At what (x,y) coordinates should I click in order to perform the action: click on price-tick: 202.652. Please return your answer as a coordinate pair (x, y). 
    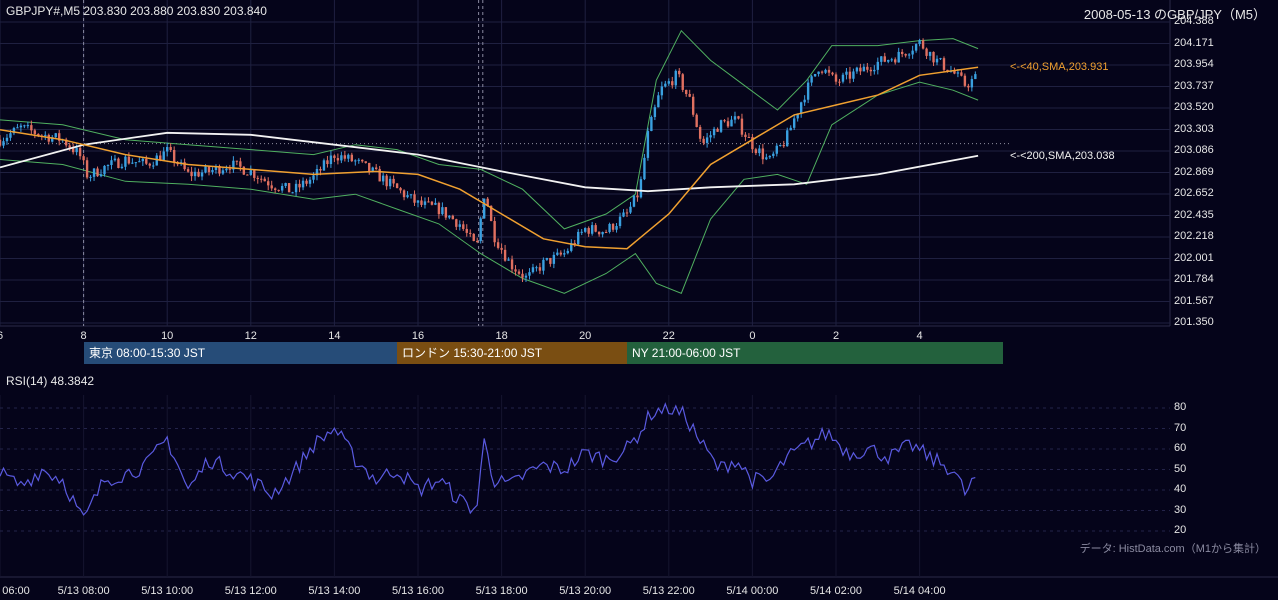
    Looking at the image, I should click on (1194, 193).